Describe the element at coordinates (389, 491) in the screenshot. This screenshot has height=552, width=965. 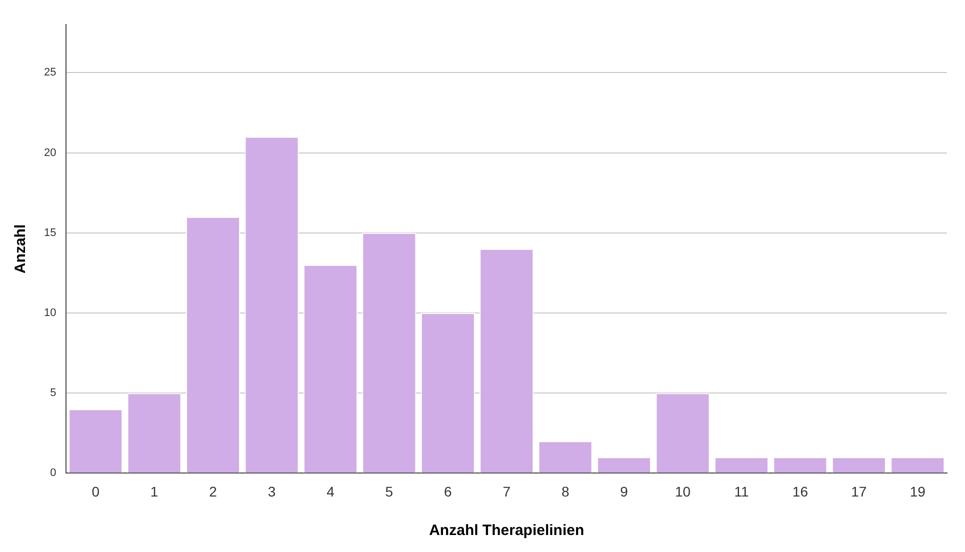
I see `x-tick-label: 5` at that location.